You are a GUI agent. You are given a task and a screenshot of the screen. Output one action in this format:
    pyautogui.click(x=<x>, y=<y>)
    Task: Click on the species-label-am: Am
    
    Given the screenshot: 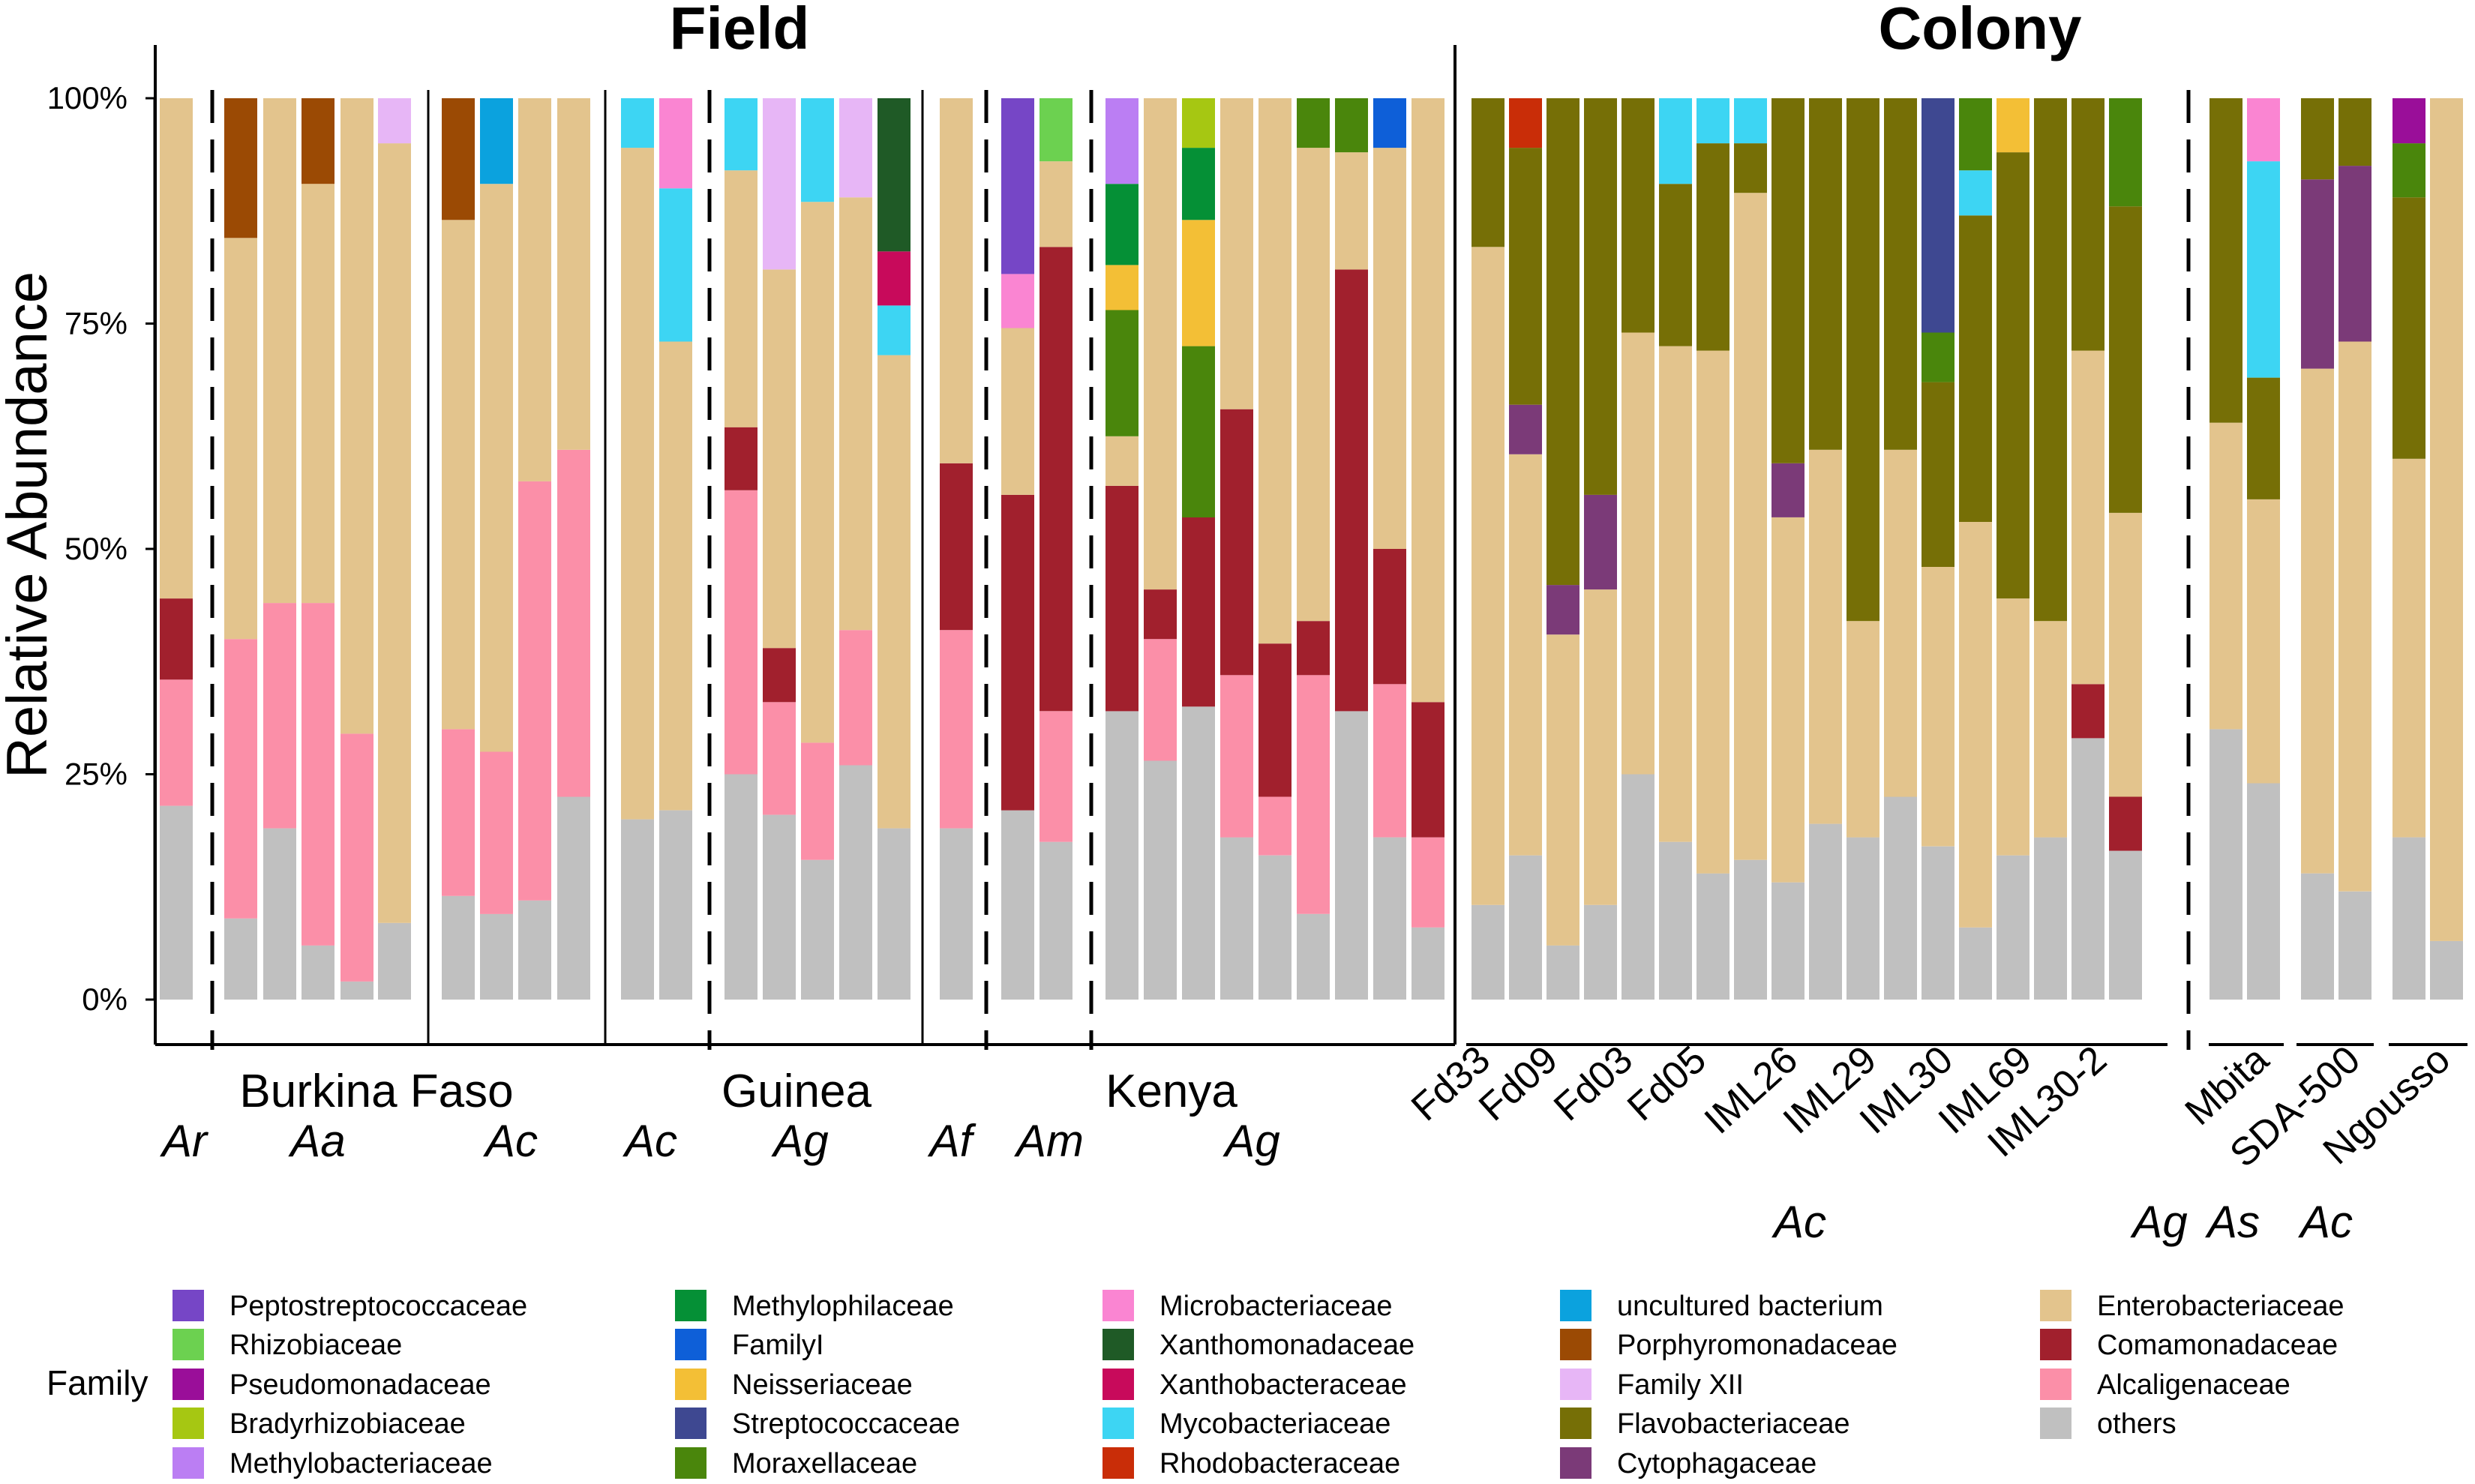 What is the action you would take?
    pyautogui.click(x=1049, y=1141)
    